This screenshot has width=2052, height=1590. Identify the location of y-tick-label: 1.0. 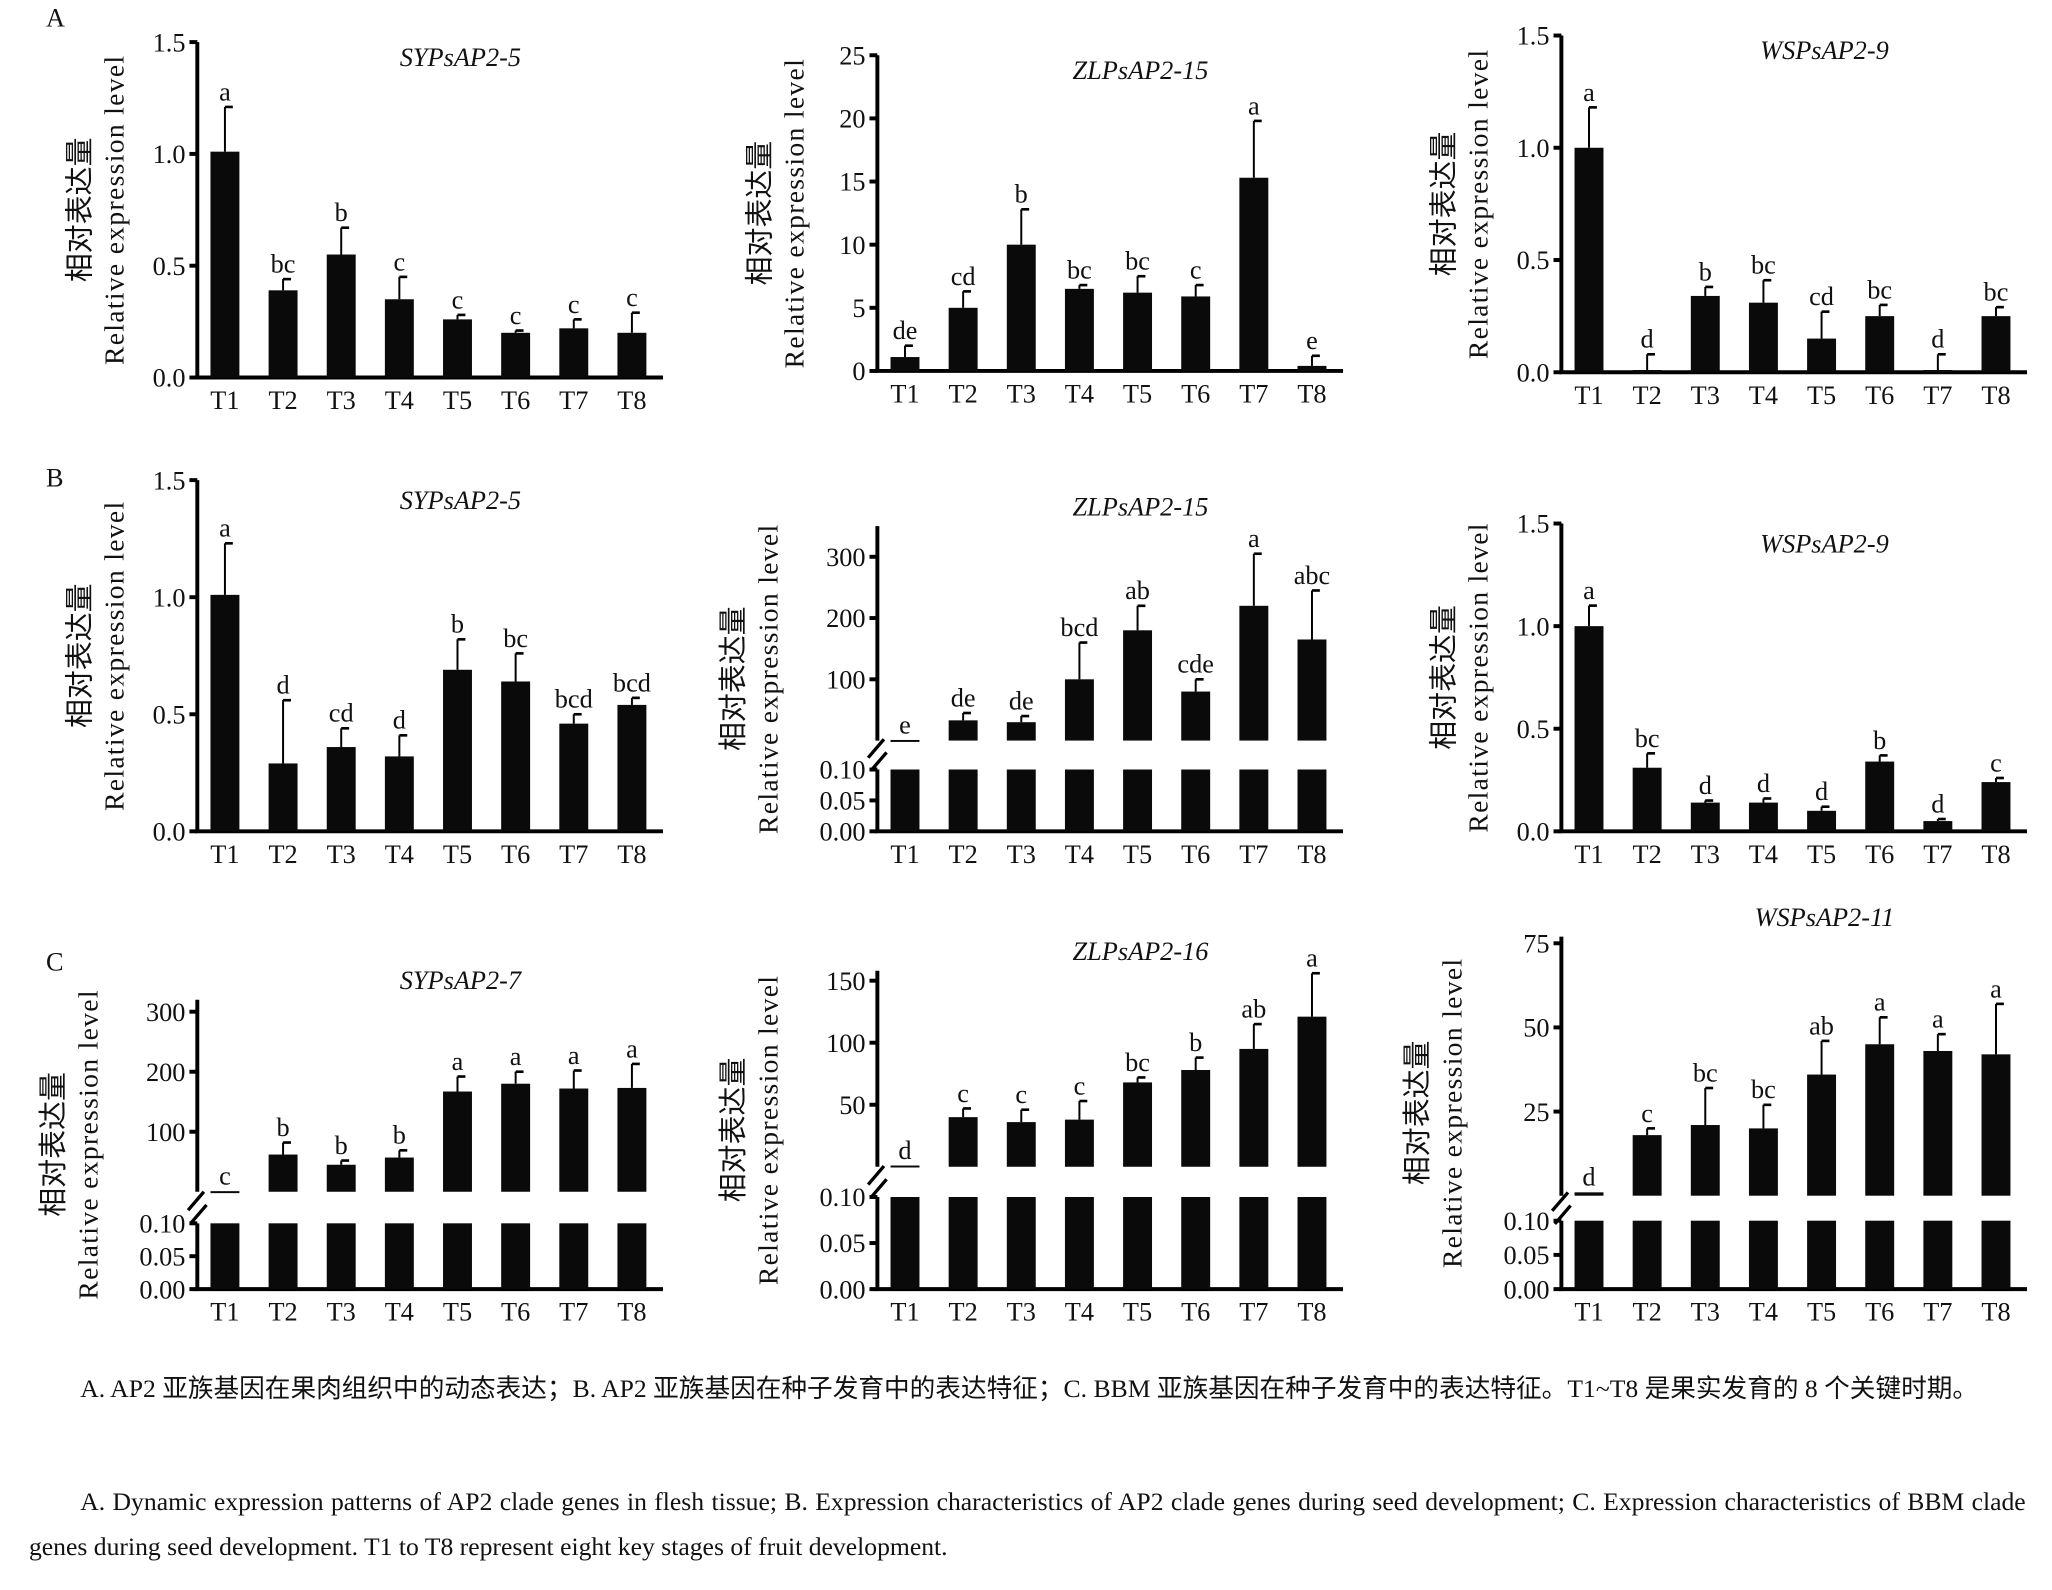
(169, 597).